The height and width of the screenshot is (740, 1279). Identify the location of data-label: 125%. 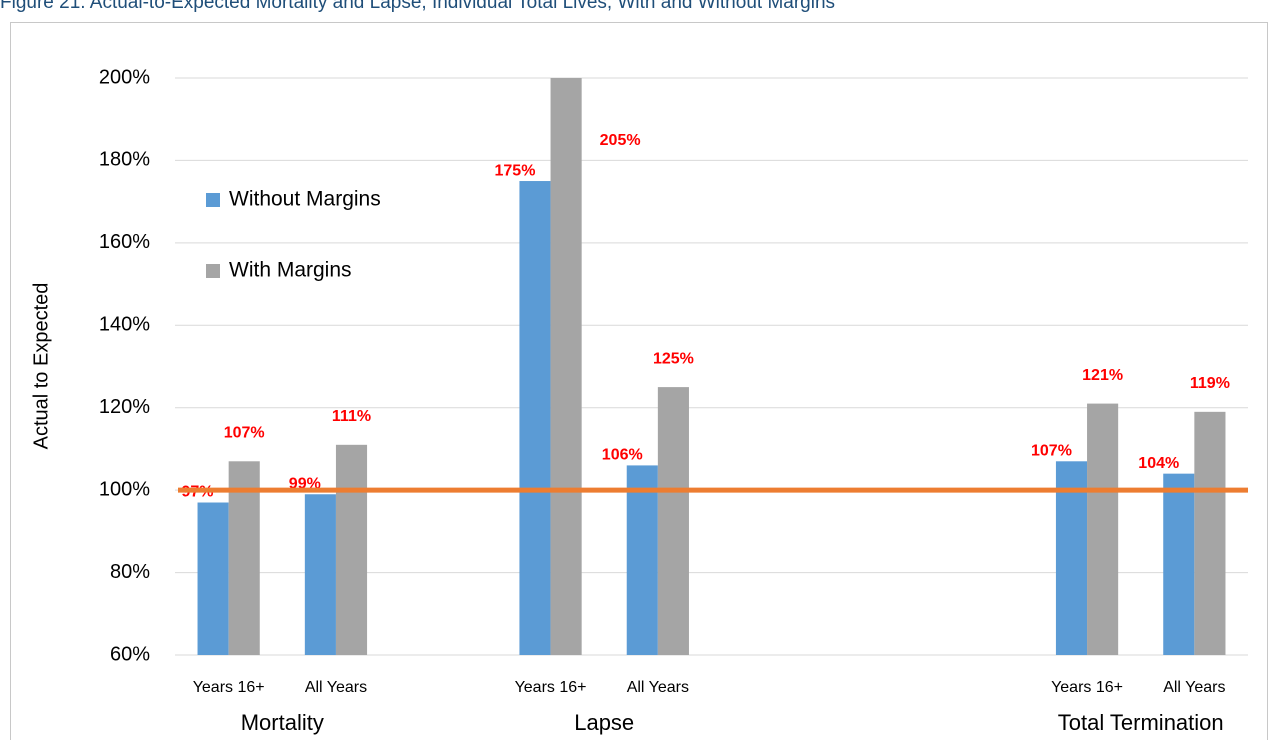
(673, 358).